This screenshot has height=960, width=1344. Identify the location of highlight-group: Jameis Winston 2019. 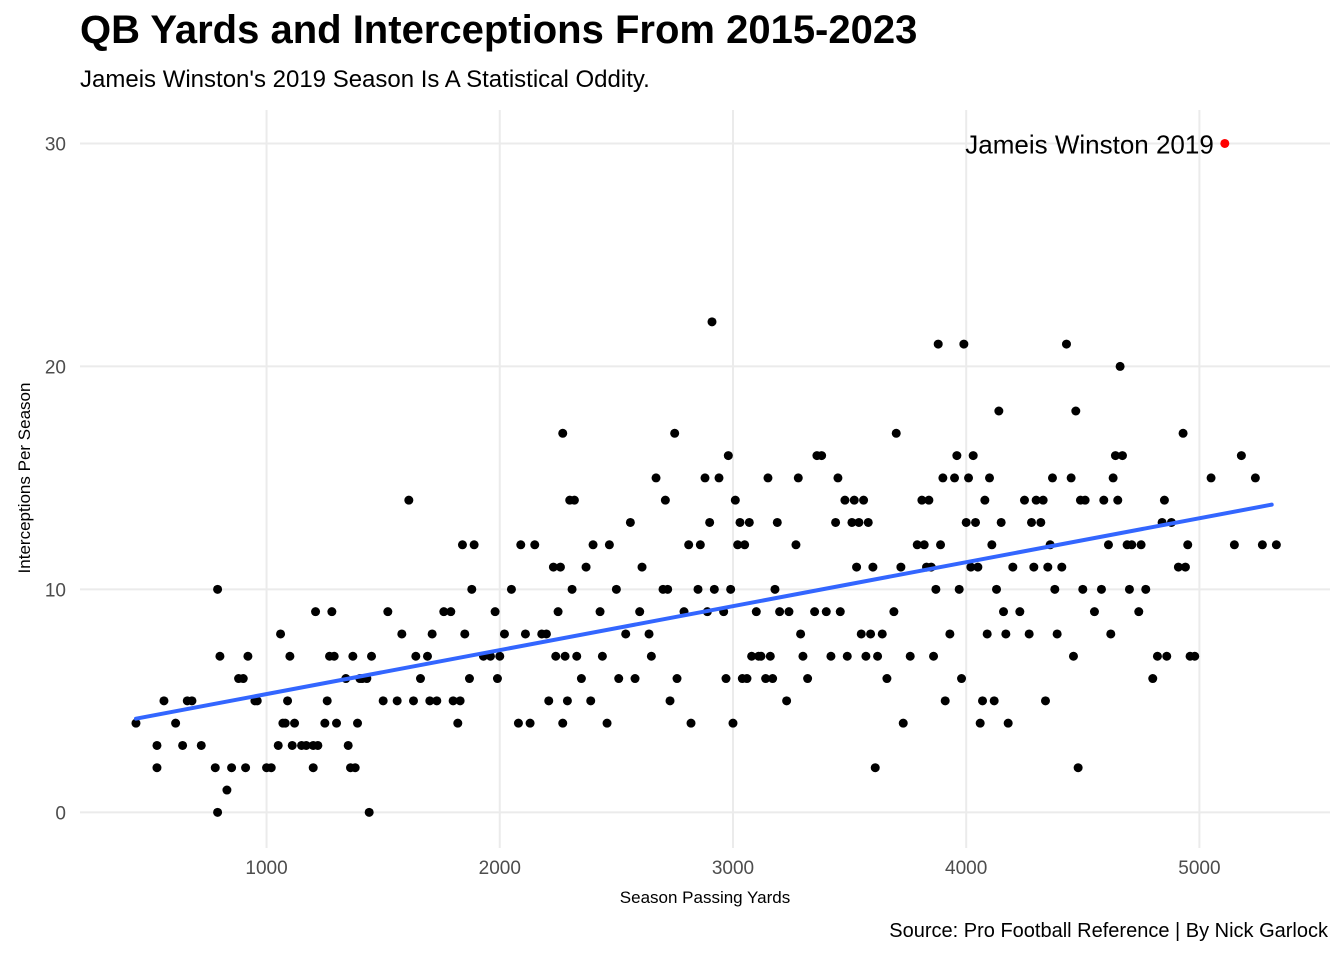
(1097, 144).